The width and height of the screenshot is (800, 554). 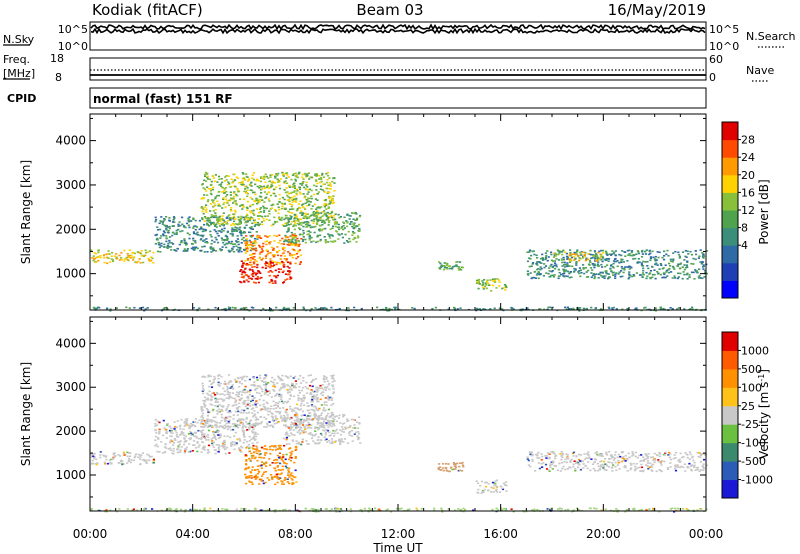 I want to click on nsky-tick-high: 10^5, so click(x=73, y=29).